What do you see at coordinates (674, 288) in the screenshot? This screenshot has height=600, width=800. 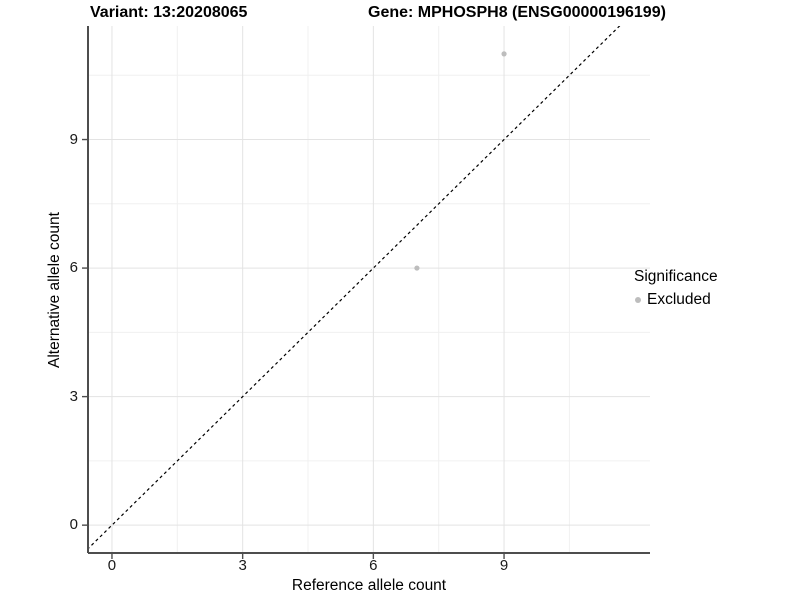 I see `legend: Significance Excluded` at bounding box center [674, 288].